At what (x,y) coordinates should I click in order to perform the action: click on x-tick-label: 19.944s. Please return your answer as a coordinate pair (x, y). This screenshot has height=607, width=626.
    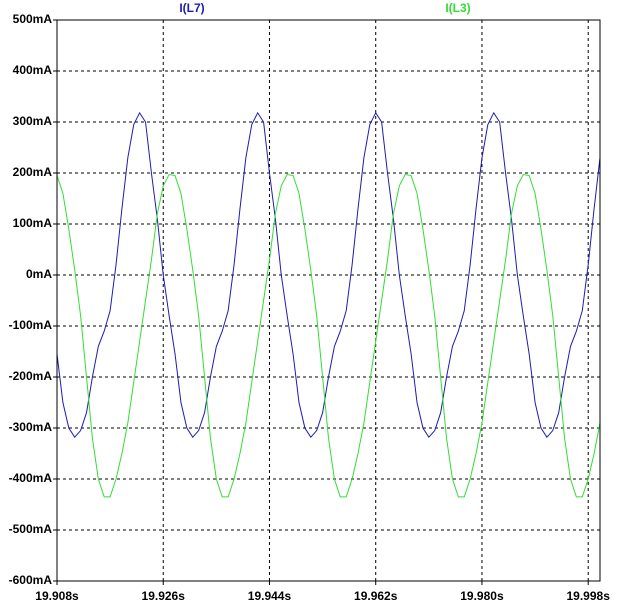
    Looking at the image, I should click on (270, 596).